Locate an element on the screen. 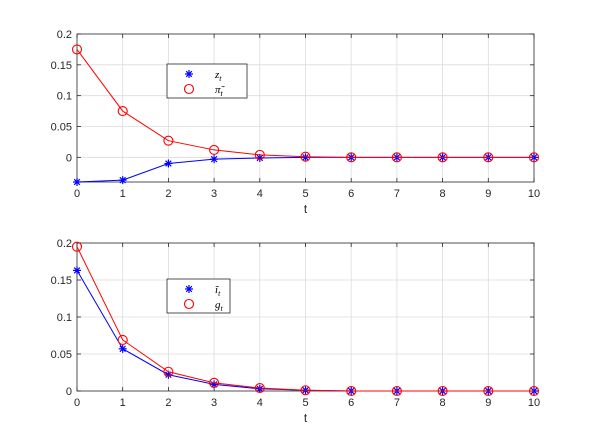  legend-entry-label: π̃t is located at coordinates (220, 91).